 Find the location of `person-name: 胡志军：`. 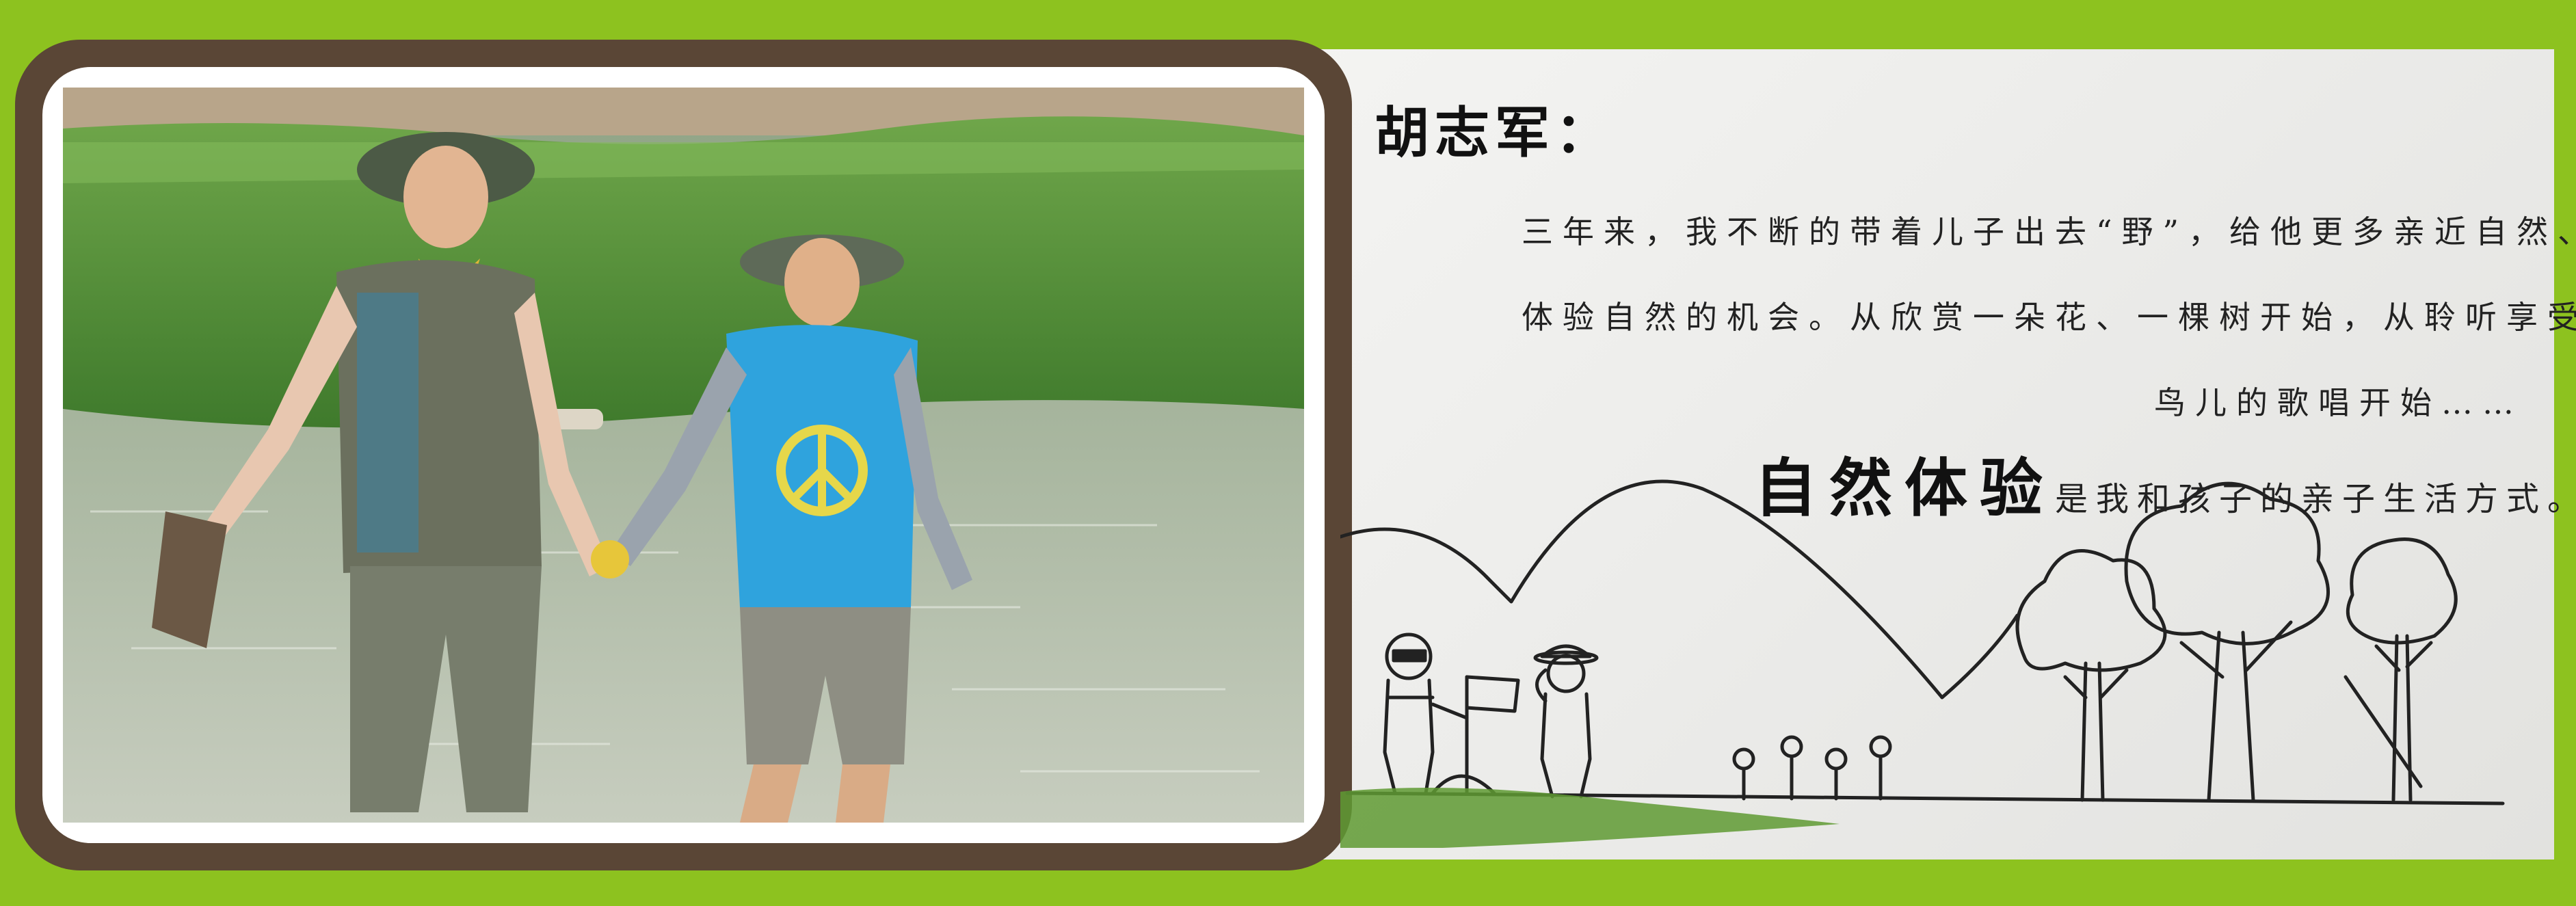

person-name: 胡志军： is located at coordinates (1495, 133).